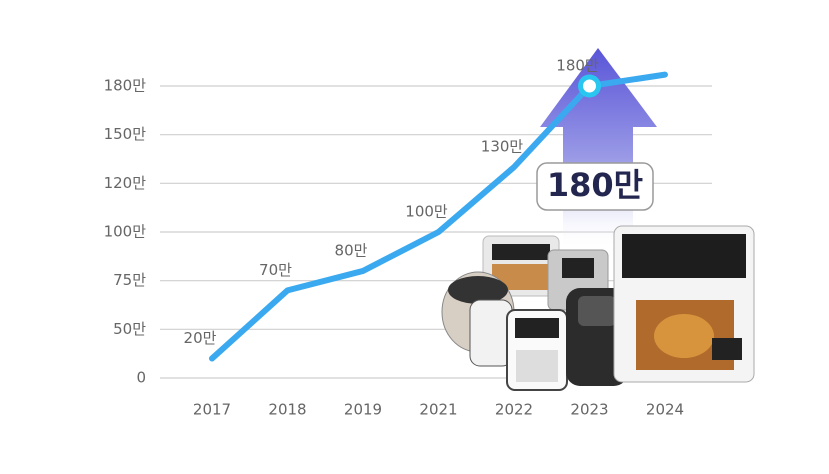 This screenshot has width=829, height=474. What do you see at coordinates (363, 410) in the screenshot?
I see `x-tick-label: 2019` at bounding box center [363, 410].